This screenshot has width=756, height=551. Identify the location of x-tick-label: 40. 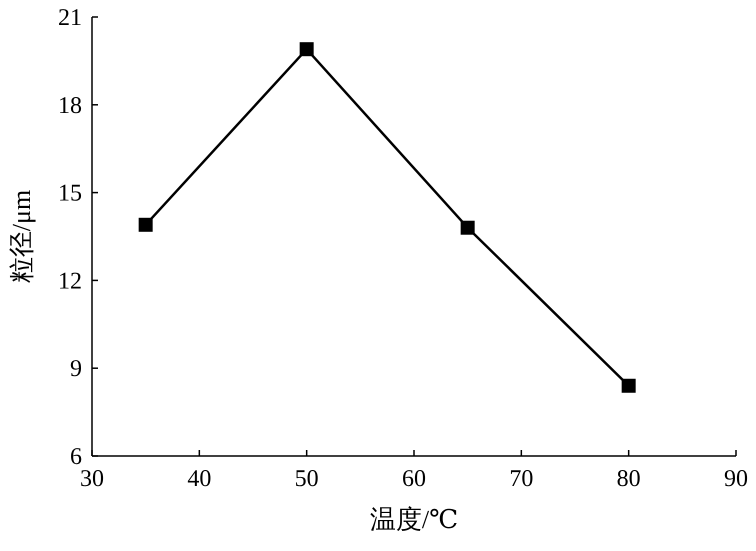
(199, 479).